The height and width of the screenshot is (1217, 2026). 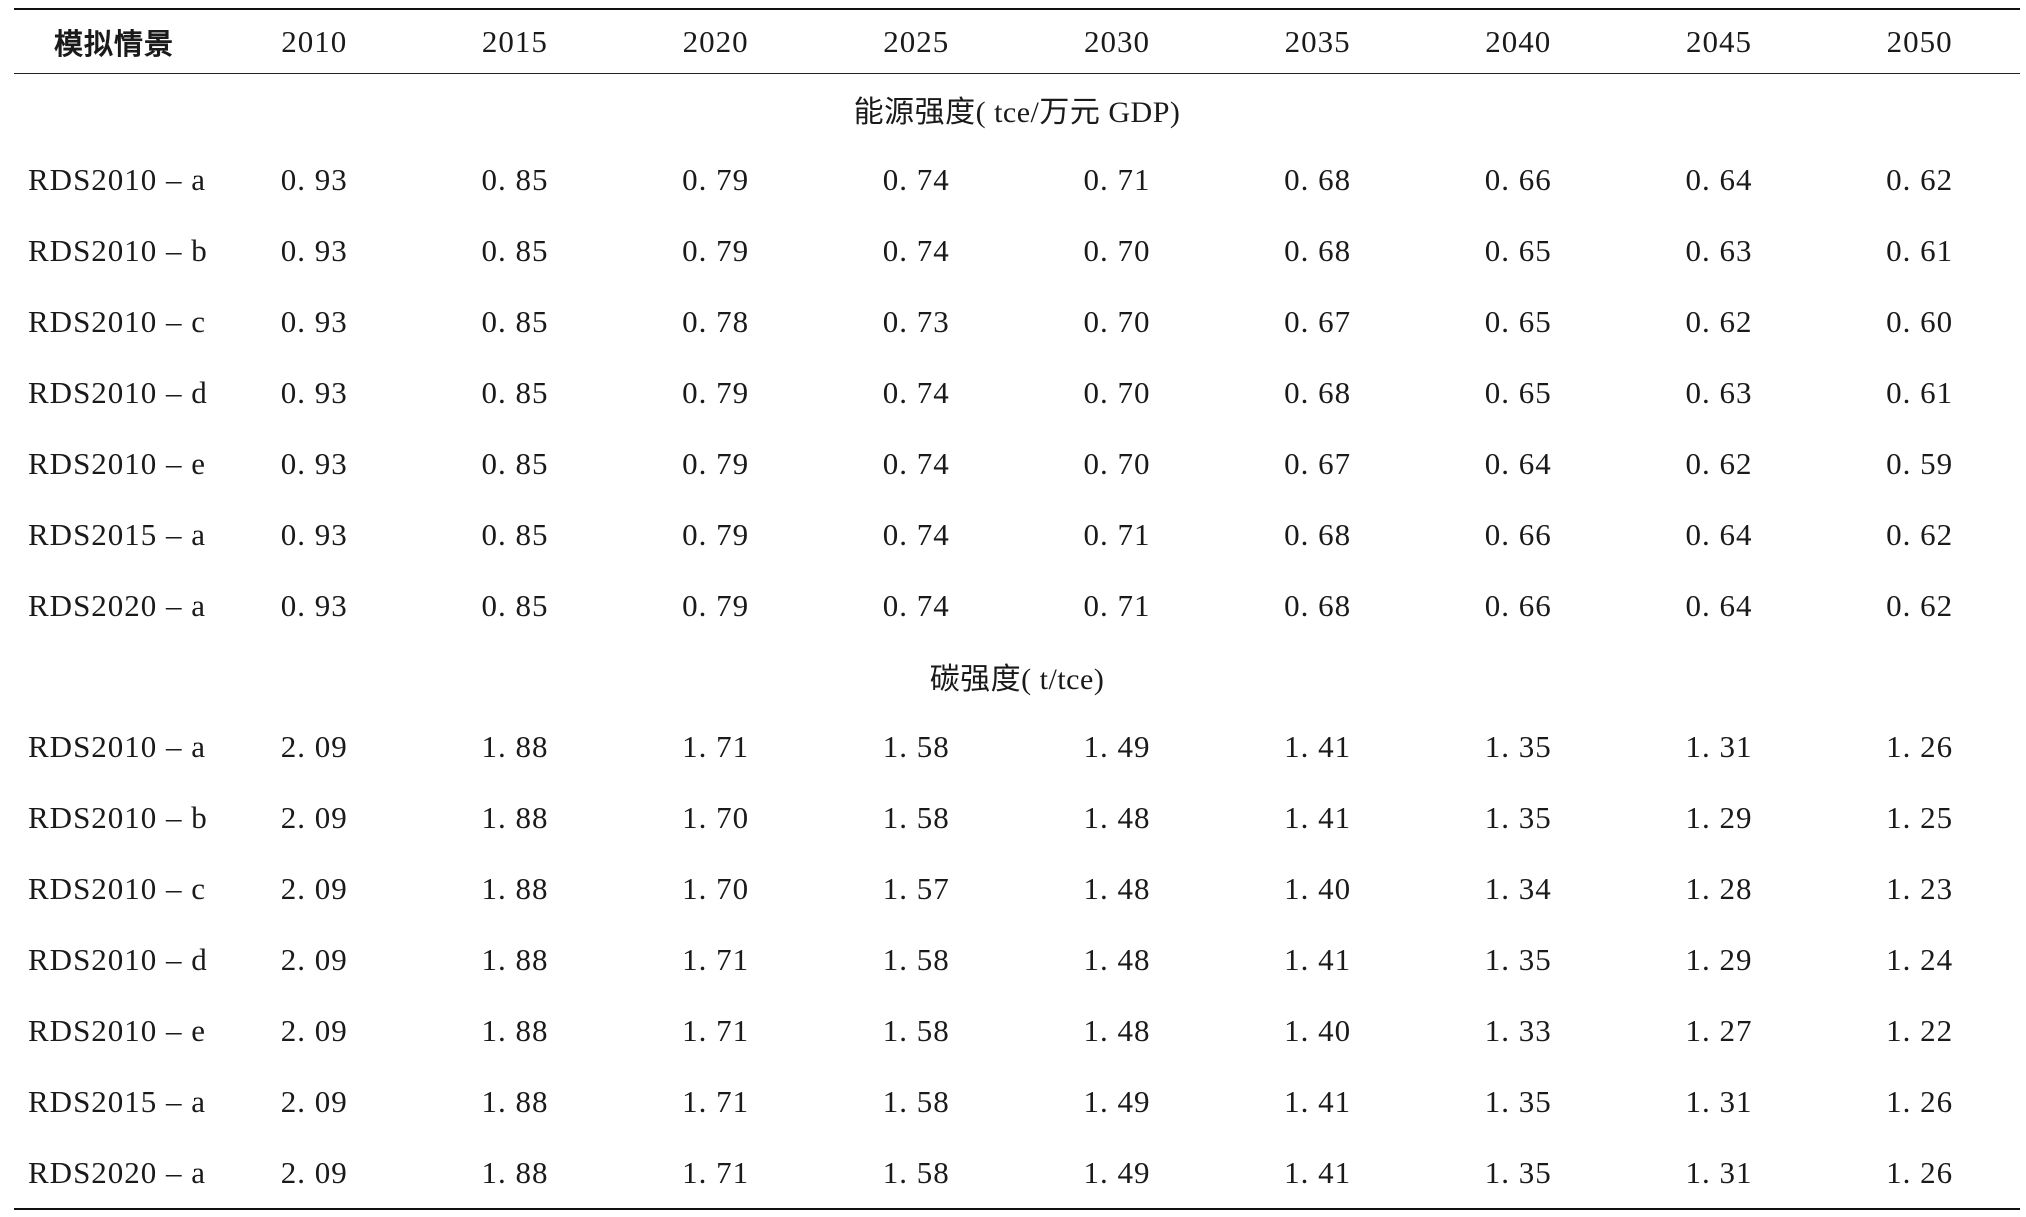 What do you see at coordinates (1919, 41) in the screenshot?
I see `header-year: 2050` at bounding box center [1919, 41].